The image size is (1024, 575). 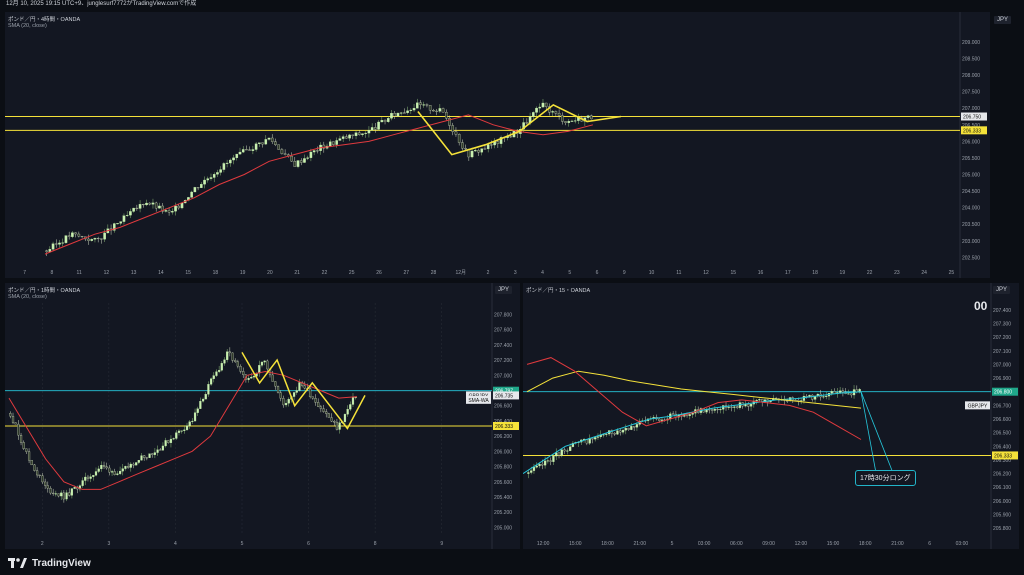 I want to click on y-tick-label: 205.600, so click(x=503, y=483).